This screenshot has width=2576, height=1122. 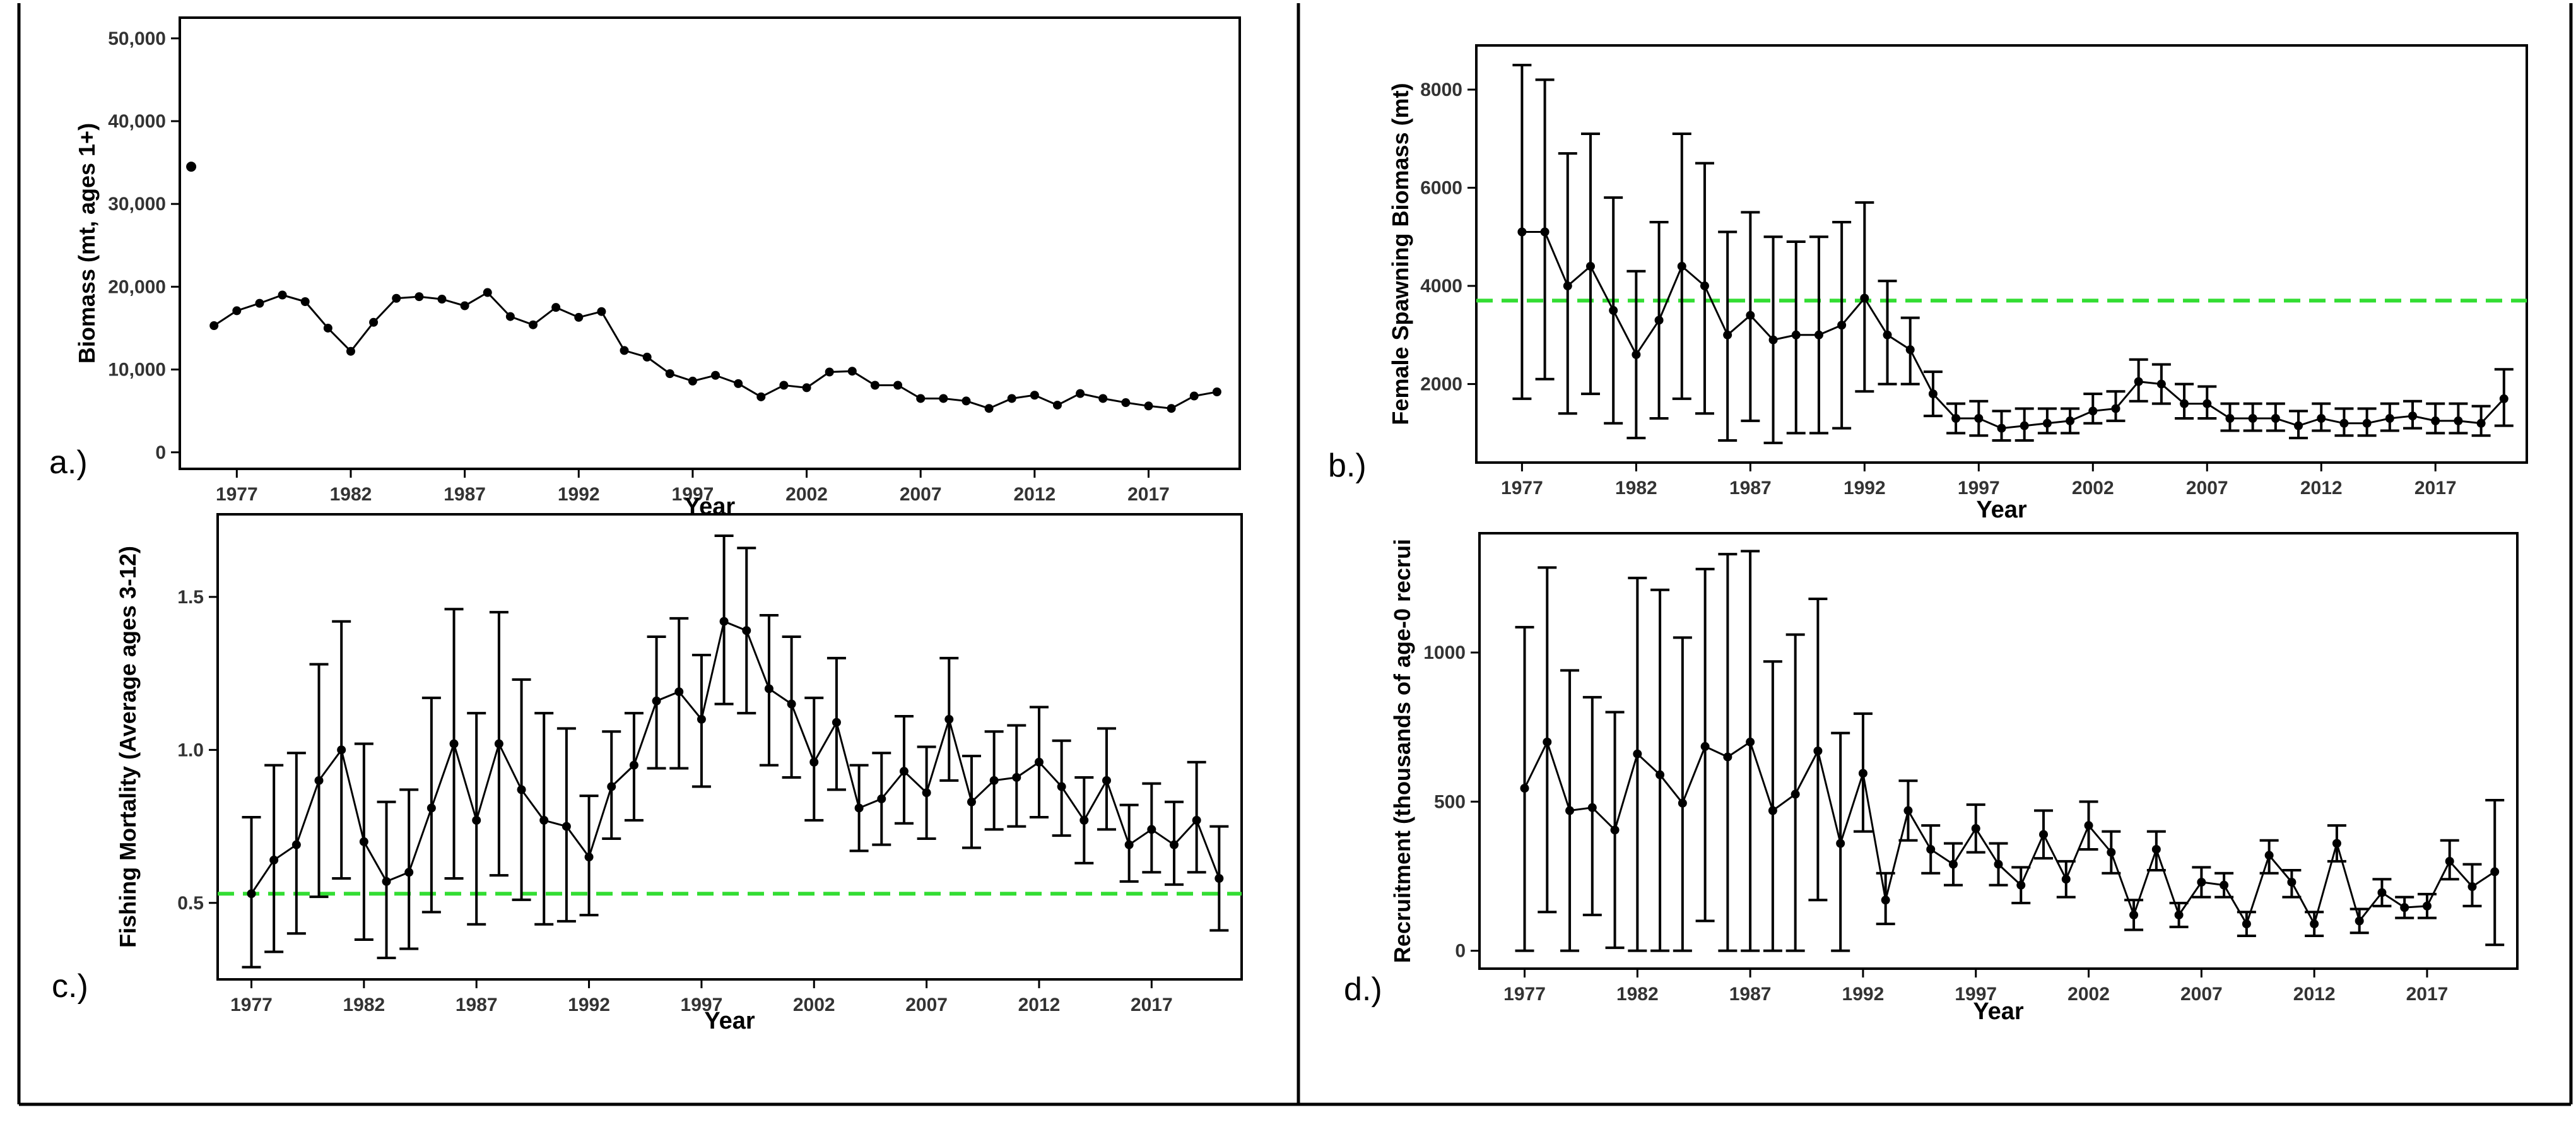 I want to click on y-axis-label-d: Recruitment (thousands of age-0 recrui, so click(x=1402, y=751).